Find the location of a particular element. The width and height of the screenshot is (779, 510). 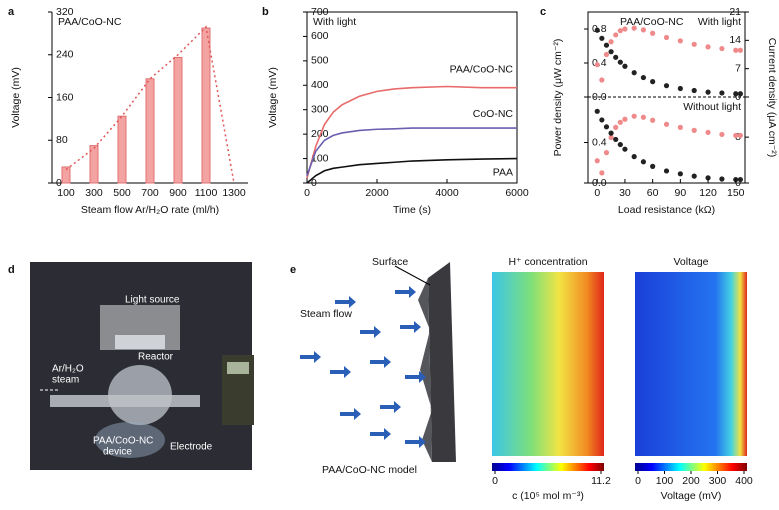

axis-title: Steam flow Ar/H₂O rate (ml/h) is located at coordinates (150, 210).